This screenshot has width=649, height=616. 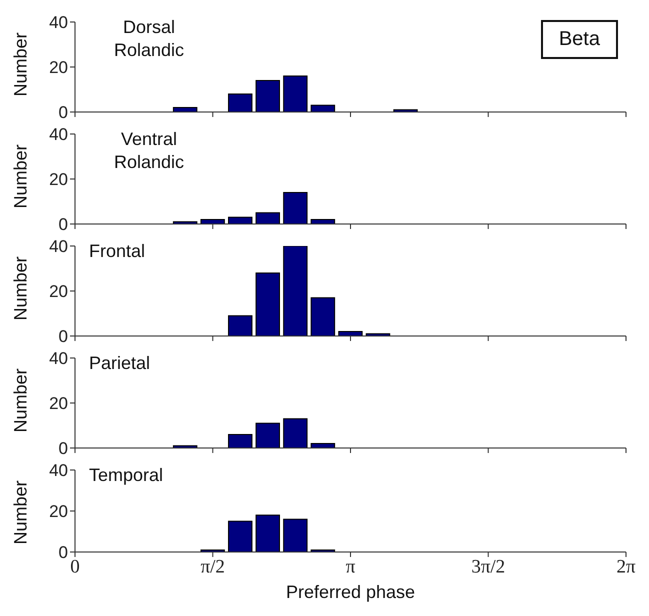 I want to click on chart-title: Parietal, so click(x=120, y=363).